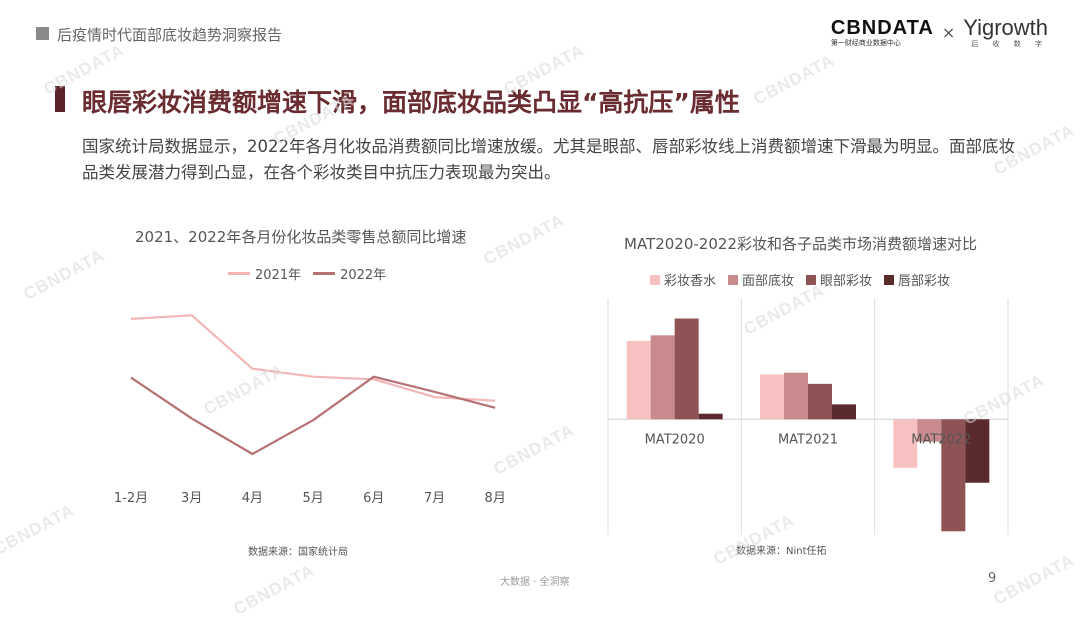 The height and width of the screenshot is (620, 1080). What do you see at coordinates (535, 580) in the screenshot?
I see `footer-text: 大数据 · 全洞察` at bounding box center [535, 580].